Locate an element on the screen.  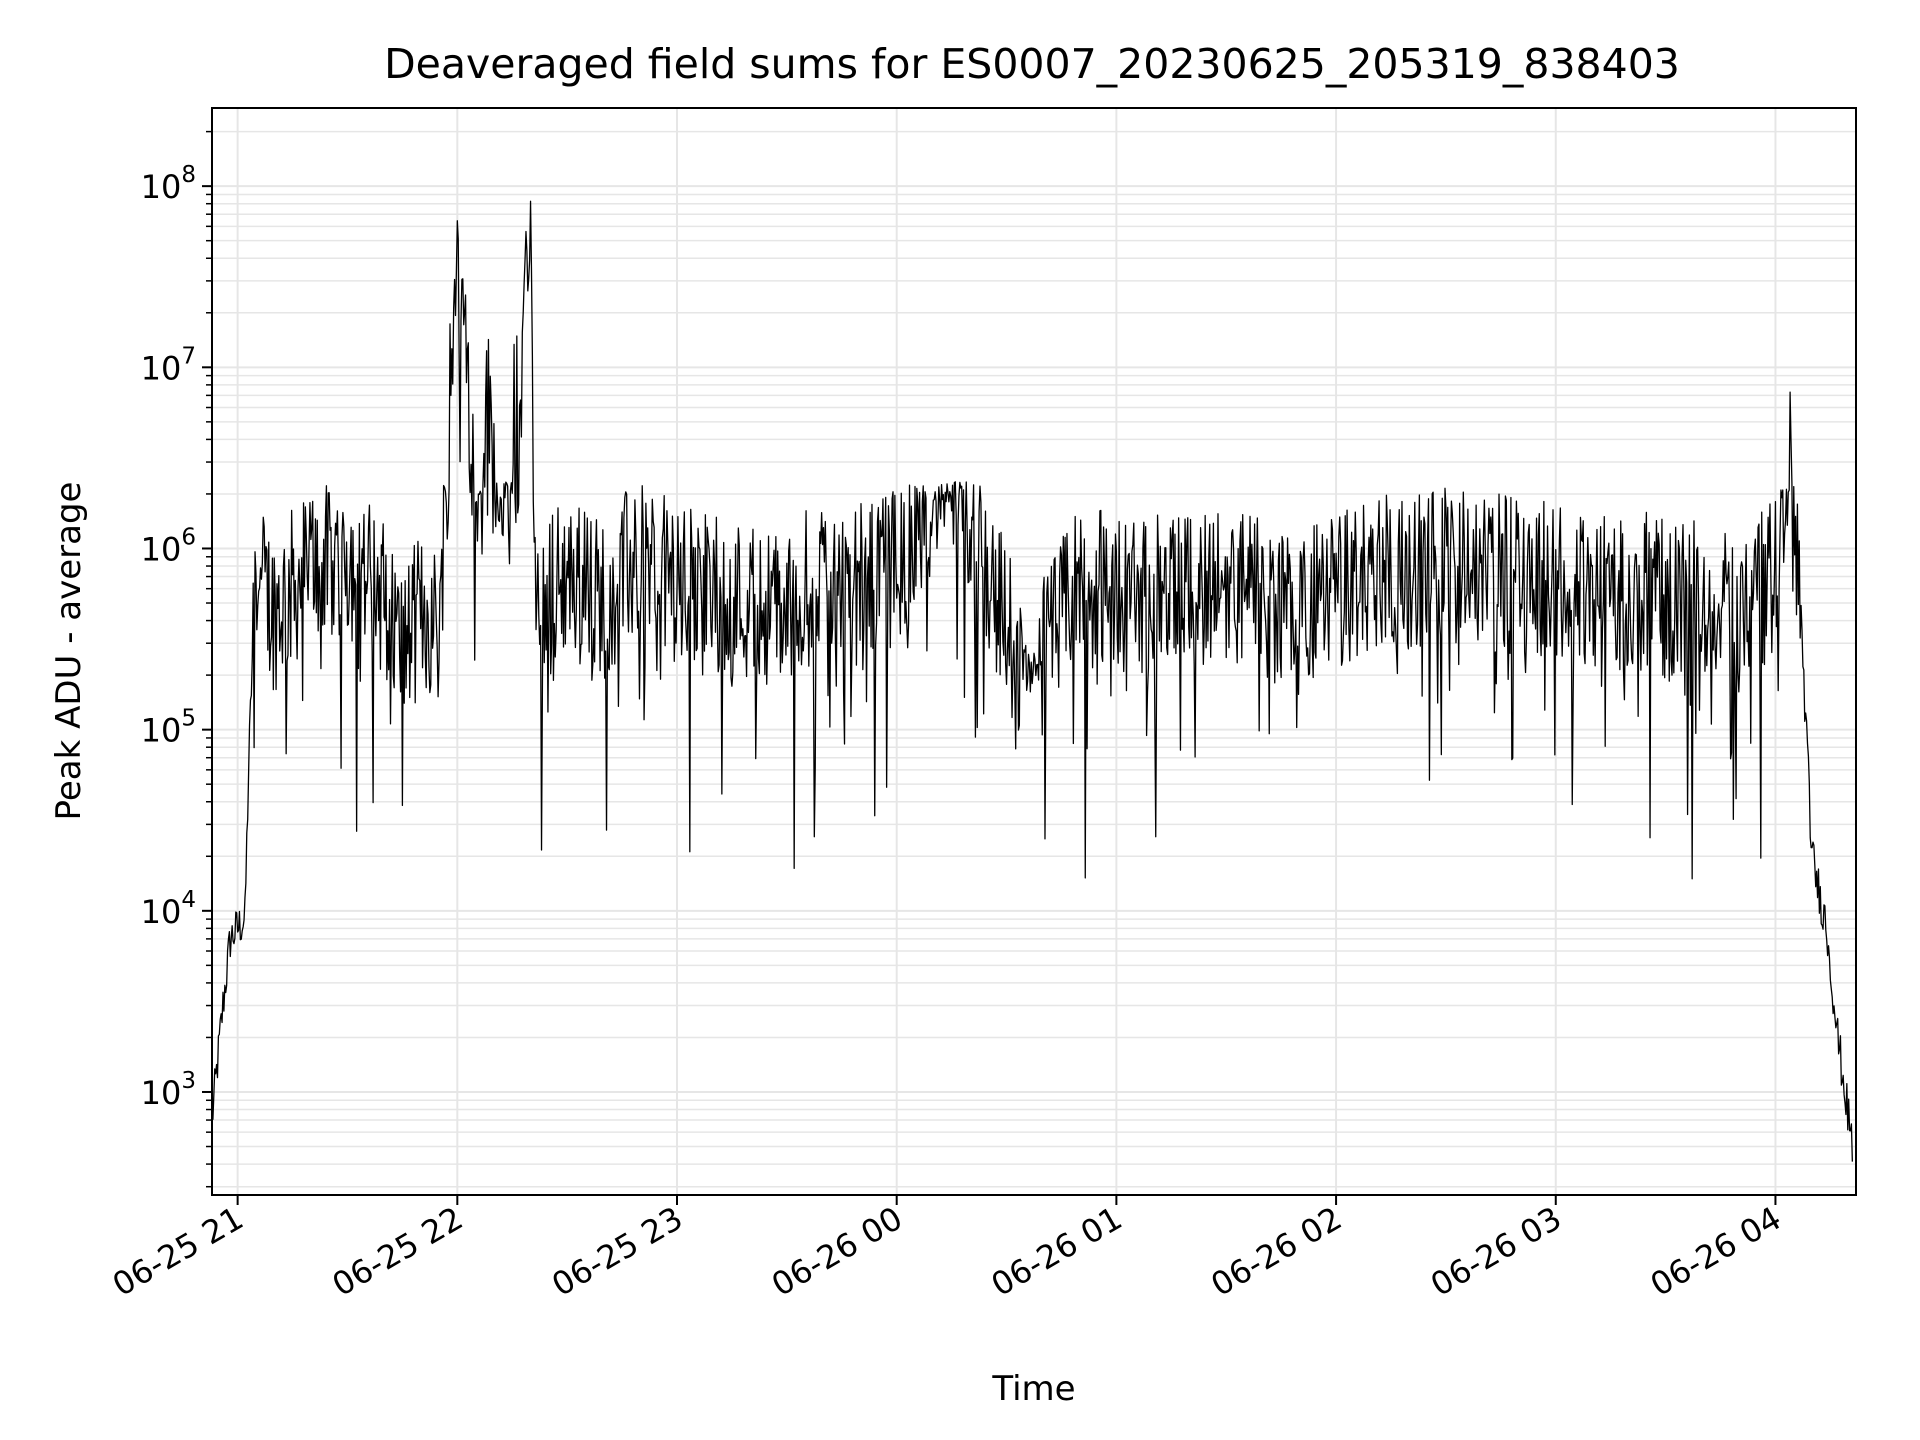
x-axis-label: Time is located at coordinates (1033, 1389).